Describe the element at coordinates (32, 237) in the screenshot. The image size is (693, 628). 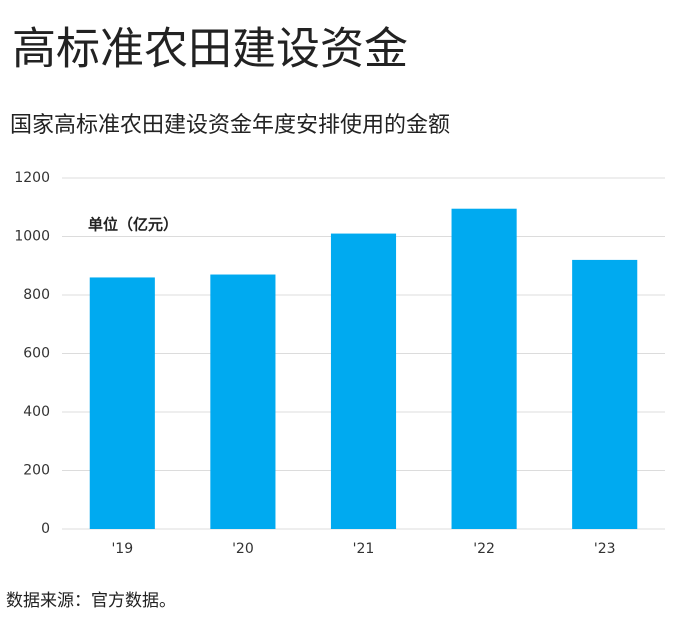
I see `y-tick-label: 1000` at that location.